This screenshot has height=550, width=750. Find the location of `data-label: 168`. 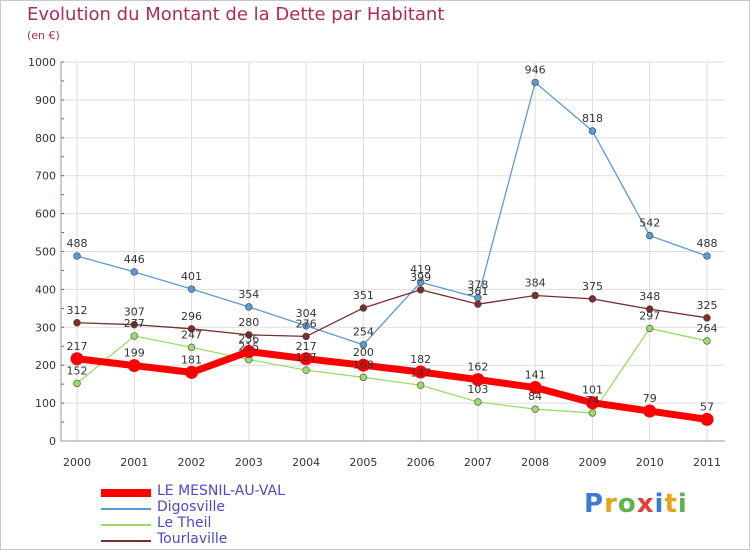

data-label: 168 is located at coordinates (363, 364).